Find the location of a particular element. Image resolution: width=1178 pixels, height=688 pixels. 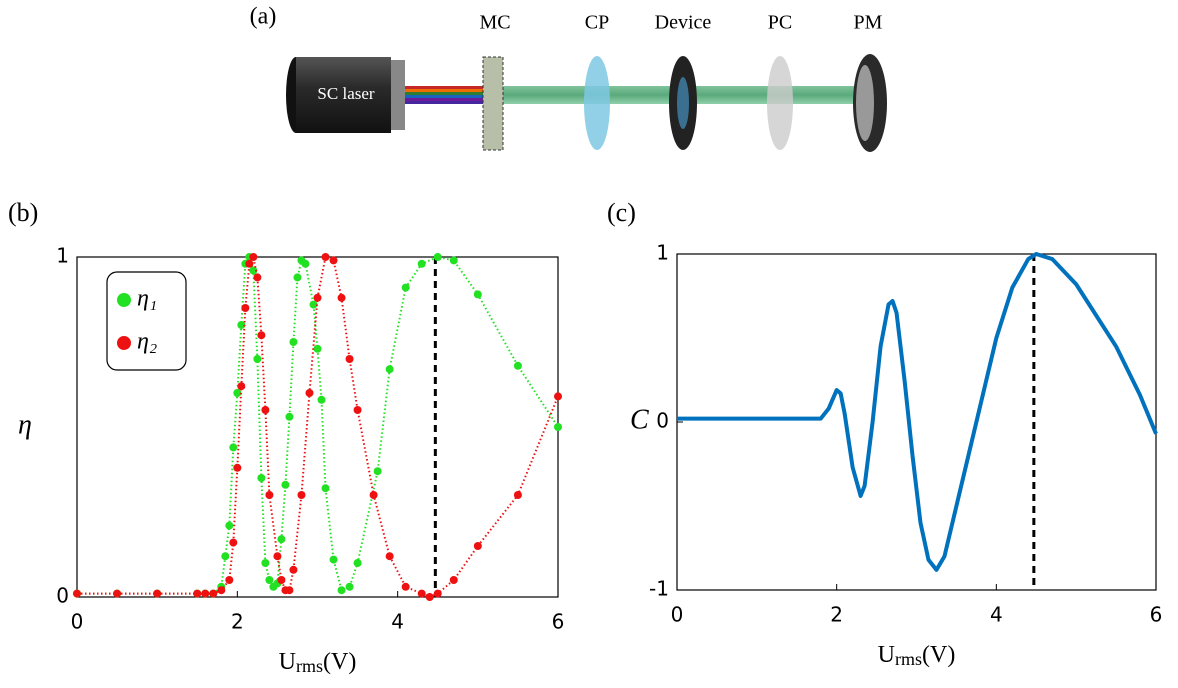

cp is located at coordinates (597, 103).